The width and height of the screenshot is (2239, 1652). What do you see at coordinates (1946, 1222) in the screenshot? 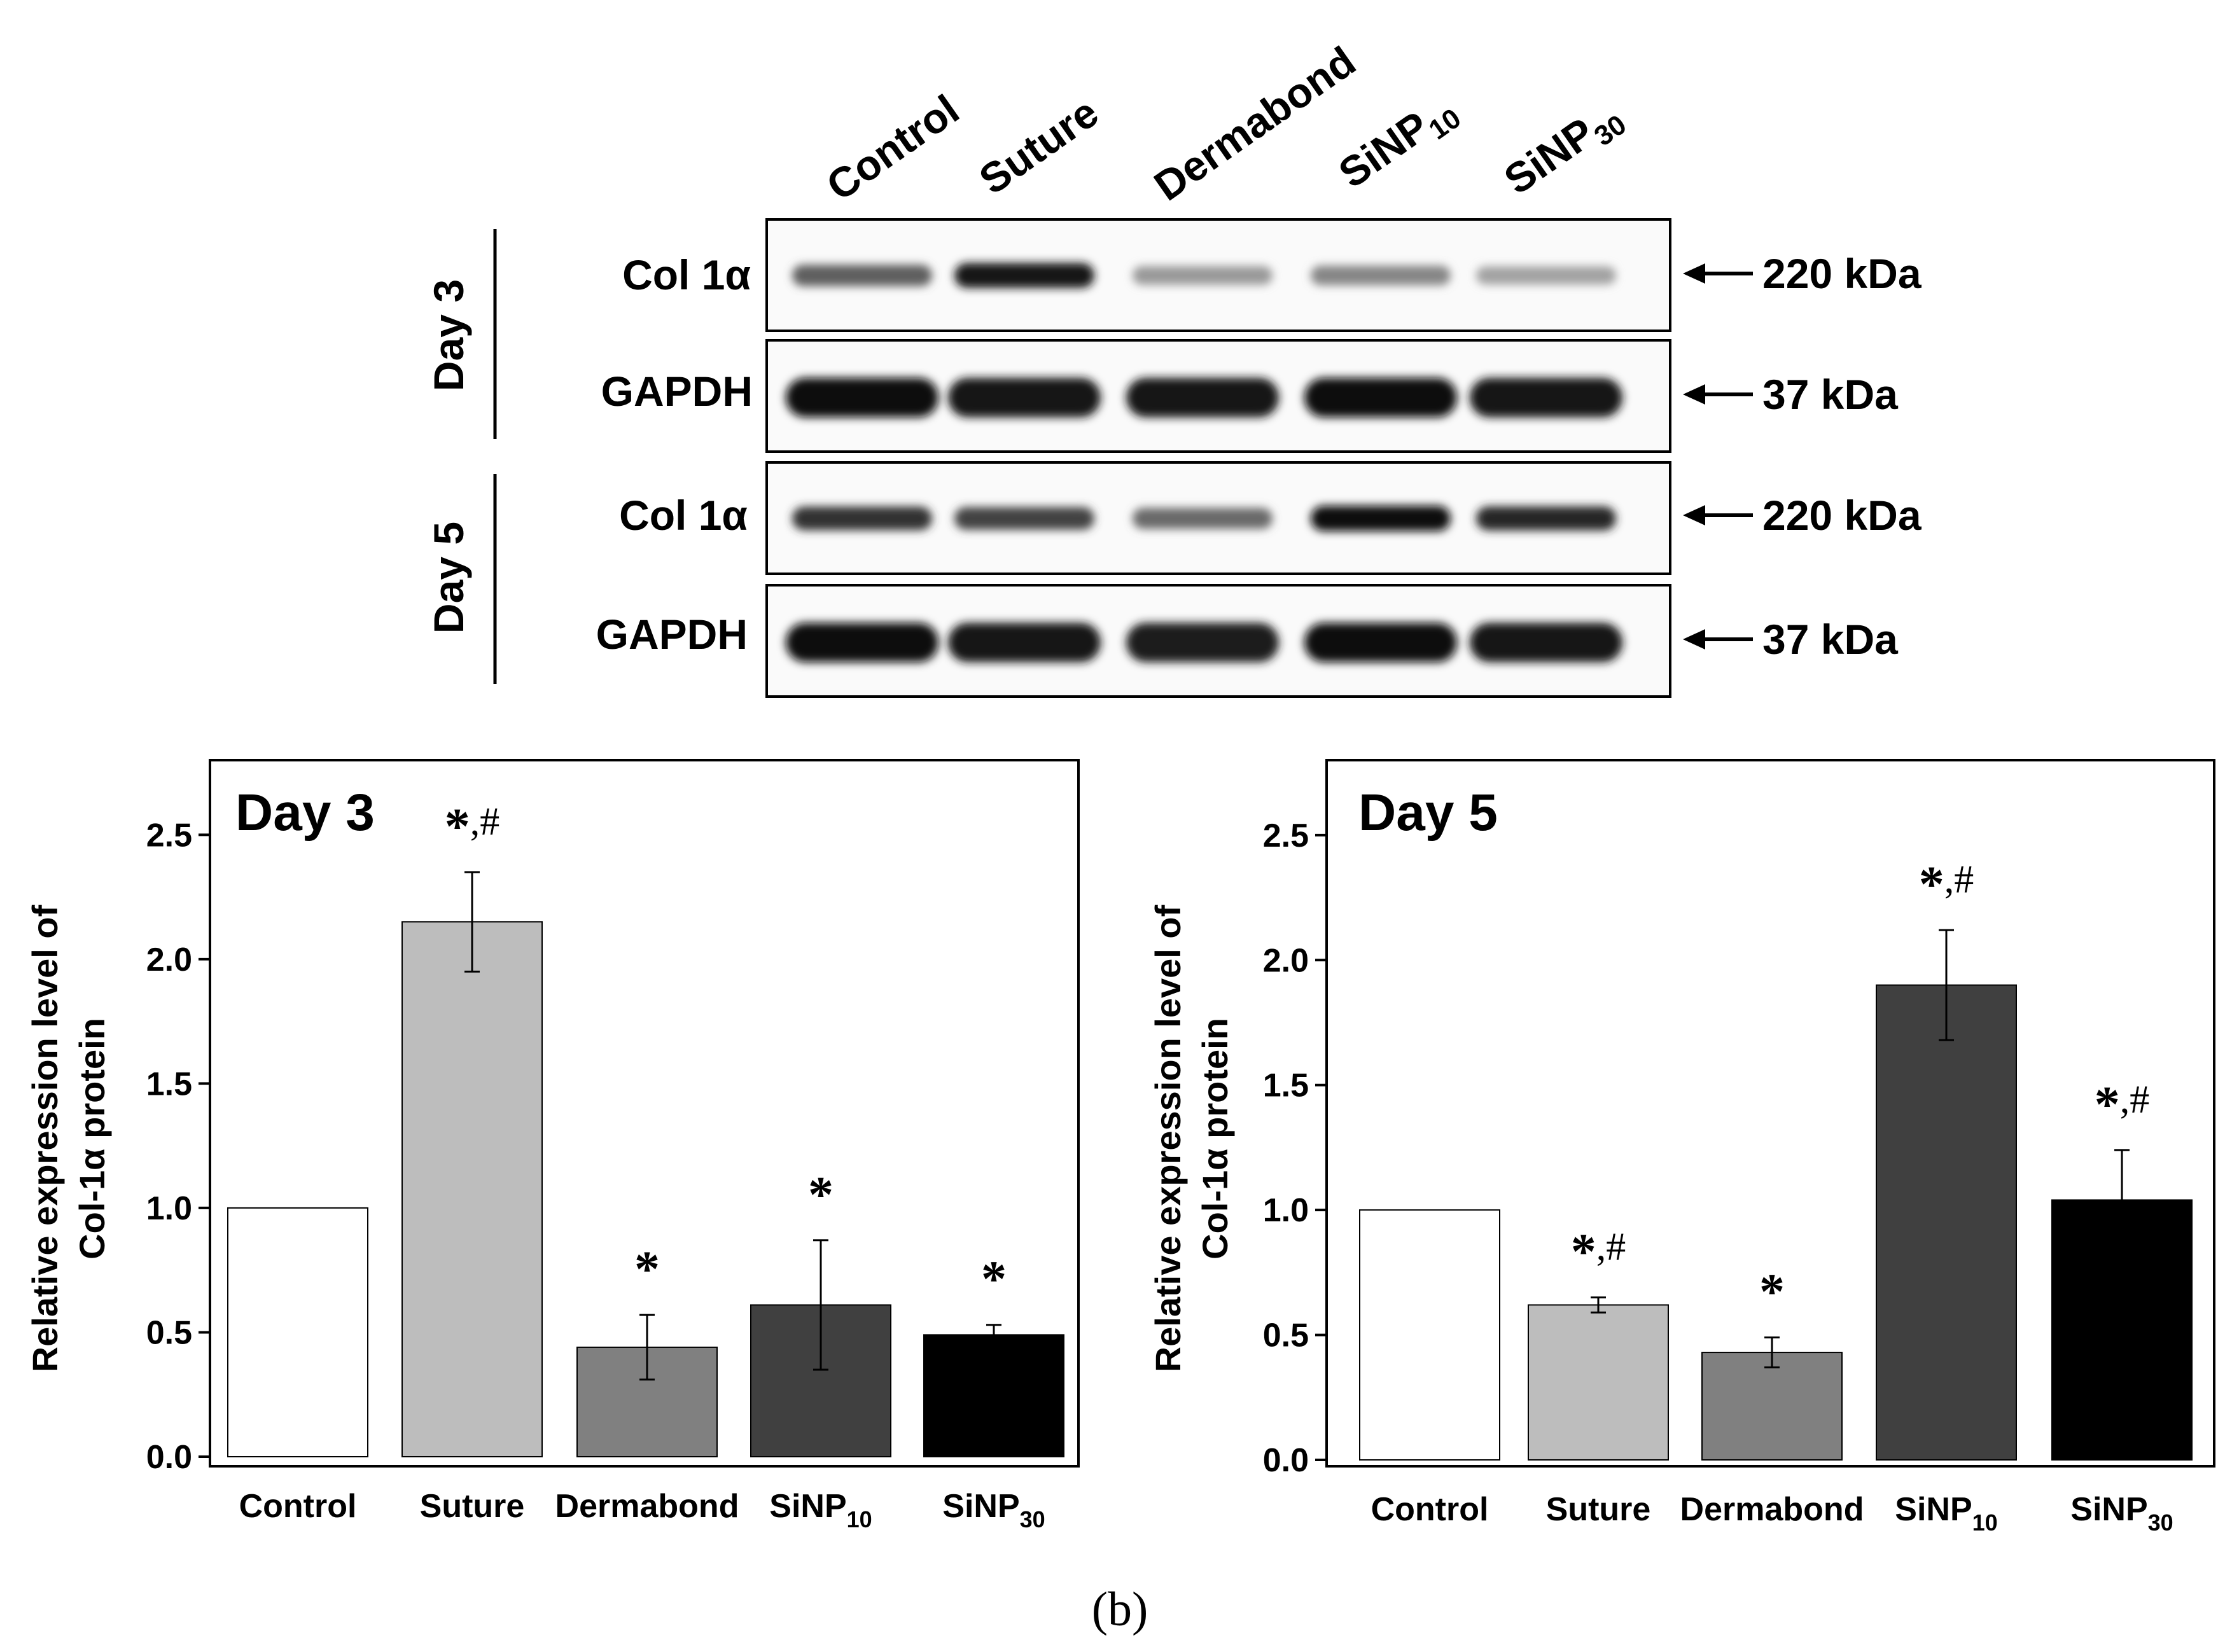
I see `bar-sinp10` at bounding box center [1946, 1222].